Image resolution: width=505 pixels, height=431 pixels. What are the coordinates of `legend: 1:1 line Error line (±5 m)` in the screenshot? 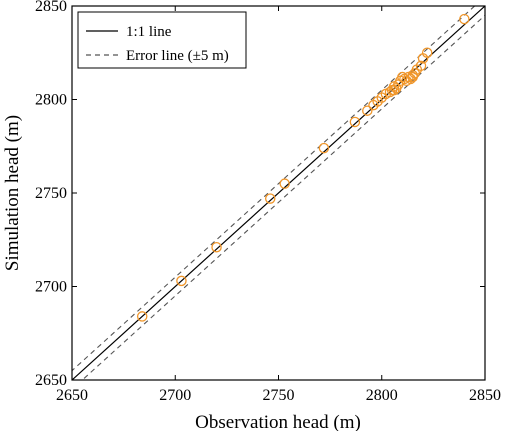 It's located at (162, 40).